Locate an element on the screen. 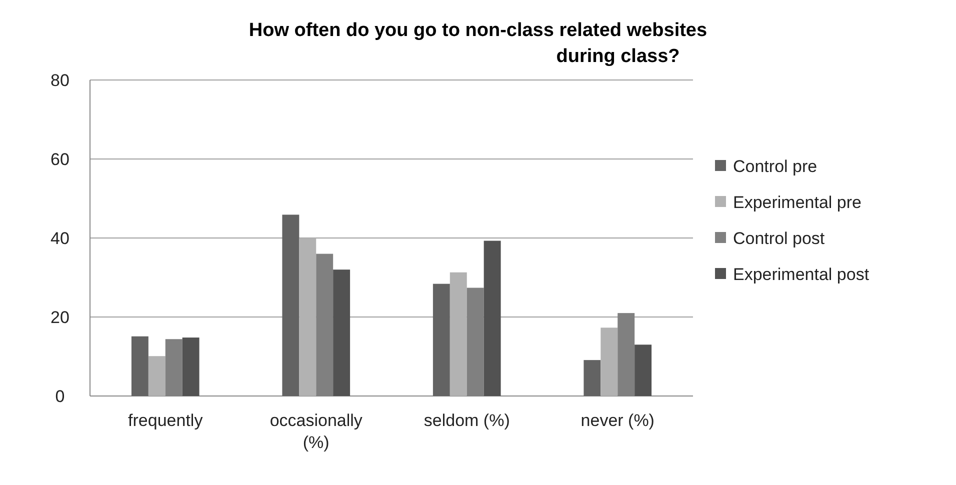  x-tick-label: seldom (%) is located at coordinates (467, 420).